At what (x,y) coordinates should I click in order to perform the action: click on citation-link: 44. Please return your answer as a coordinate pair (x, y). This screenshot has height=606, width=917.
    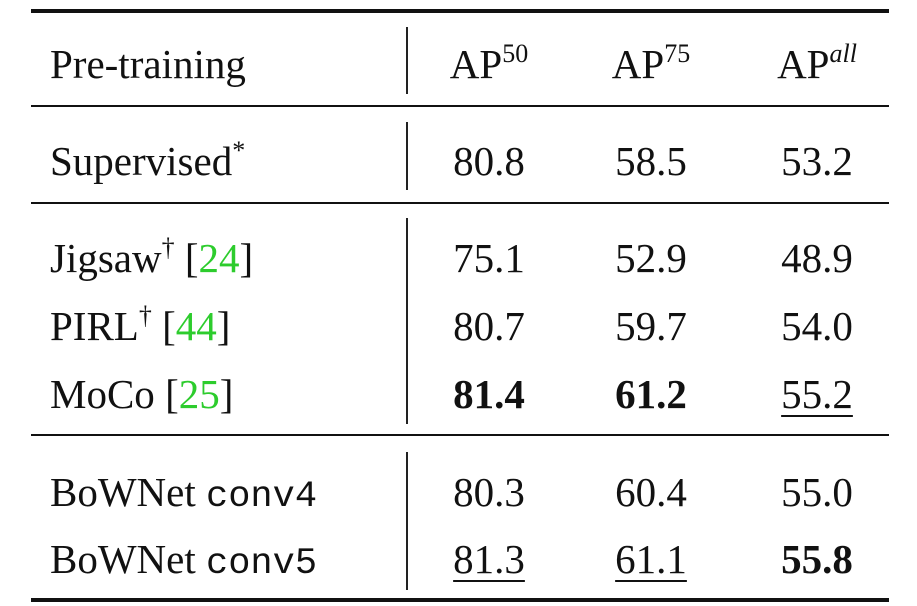
    Looking at the image, I should click on (196, 326).